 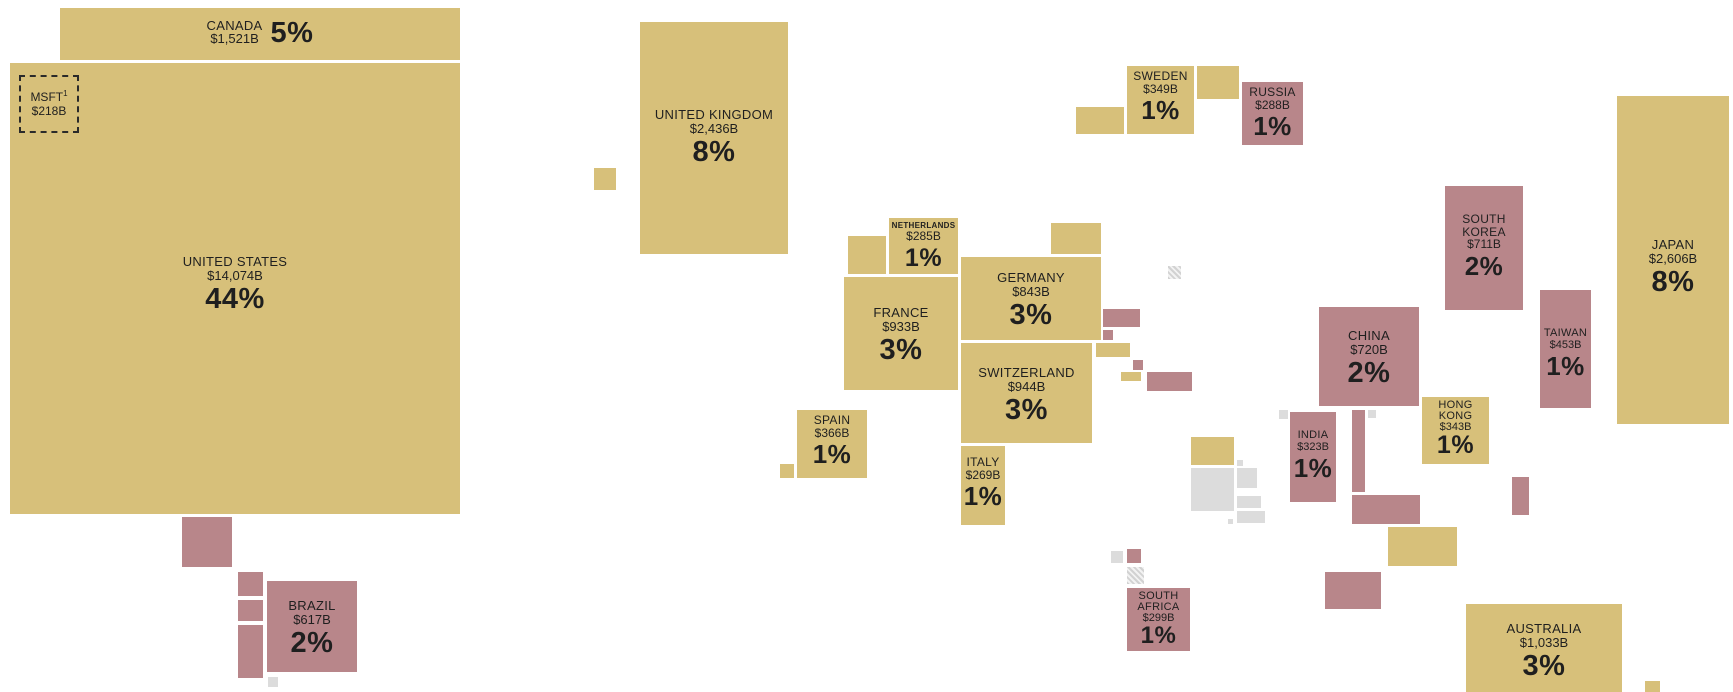 I want to click on country-name: FRANCE, so click(x=901, y=312).